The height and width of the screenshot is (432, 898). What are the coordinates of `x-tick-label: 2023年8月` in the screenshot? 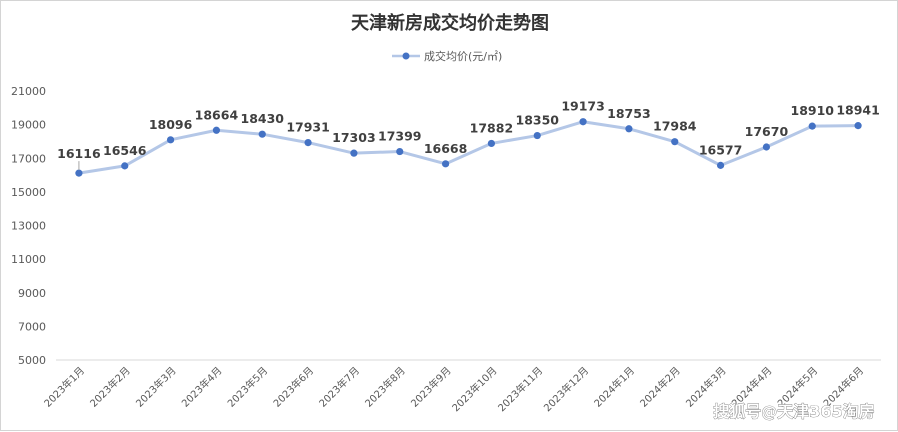 It's located at (385, 387).